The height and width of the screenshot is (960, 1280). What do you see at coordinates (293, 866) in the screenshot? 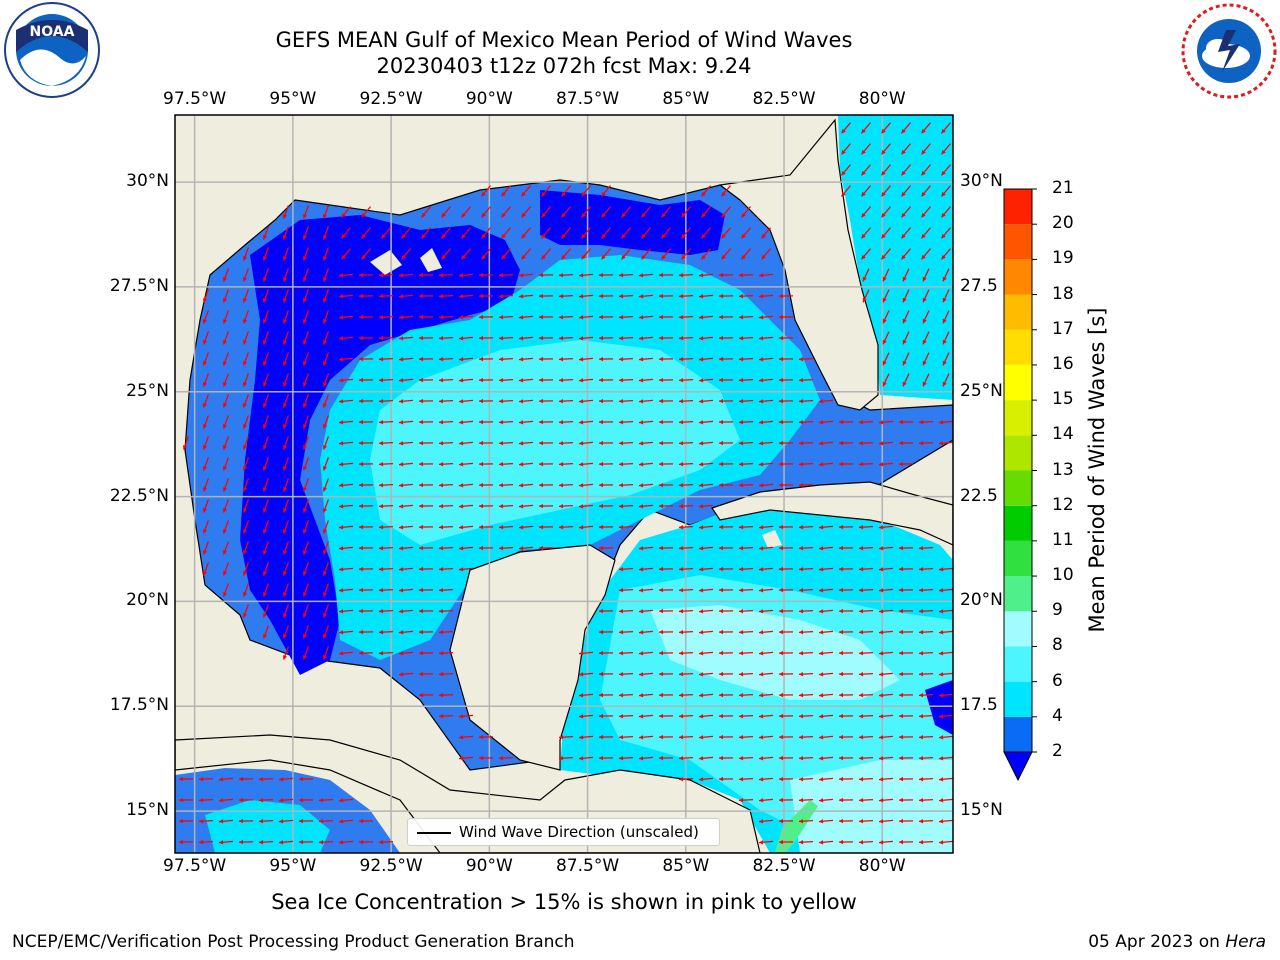
I see `lon-tick-label-bottom: 95°W` at bounding box center [293, 866].